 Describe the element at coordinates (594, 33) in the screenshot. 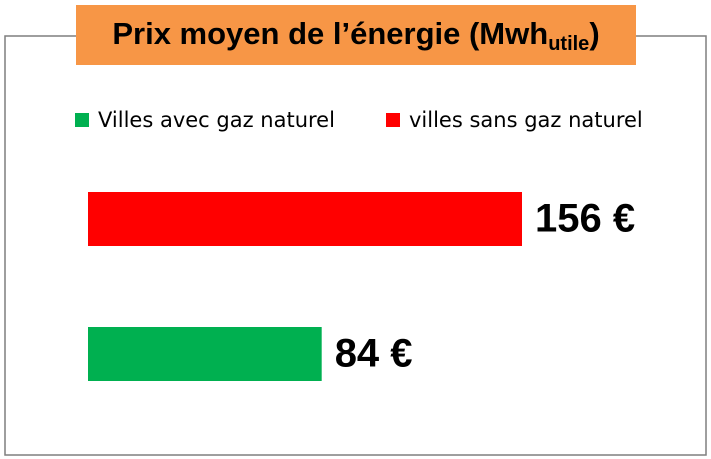

I see `title-end: )` at that location.